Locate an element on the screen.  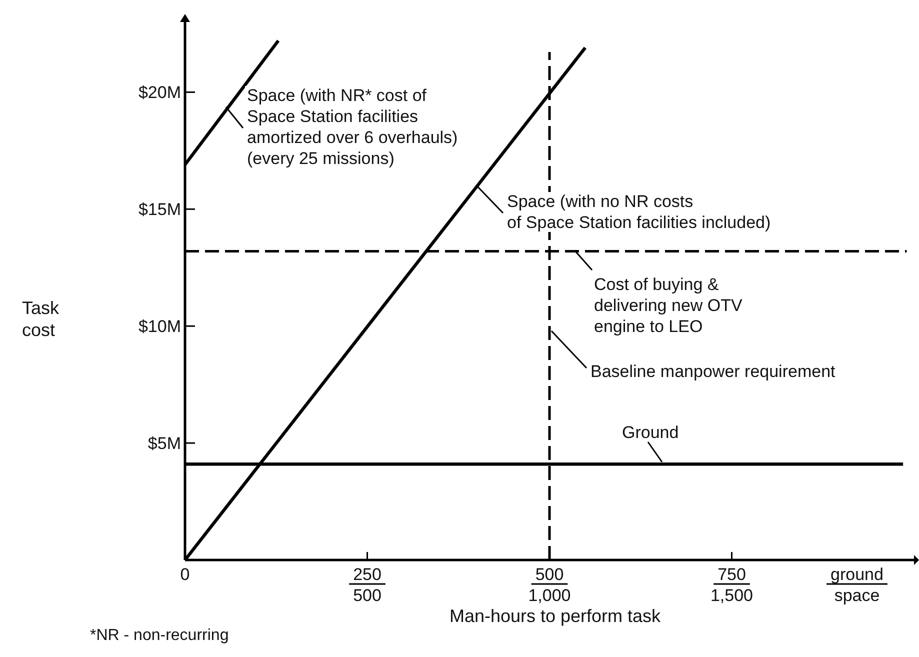
x-tick-label: 750 is located at coordinates (732, 574).